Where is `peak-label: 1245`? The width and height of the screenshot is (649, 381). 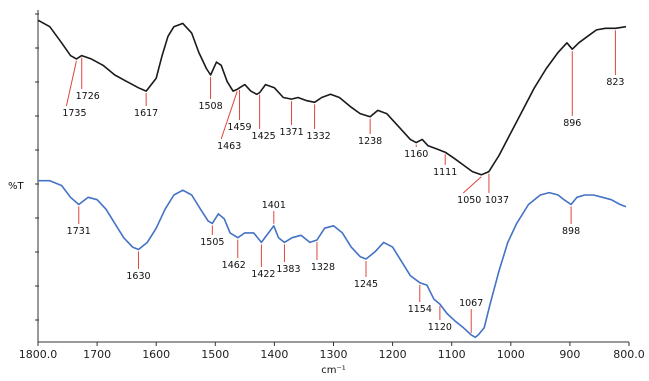 peak-label: 1245 is located at coordinates (366, 284).